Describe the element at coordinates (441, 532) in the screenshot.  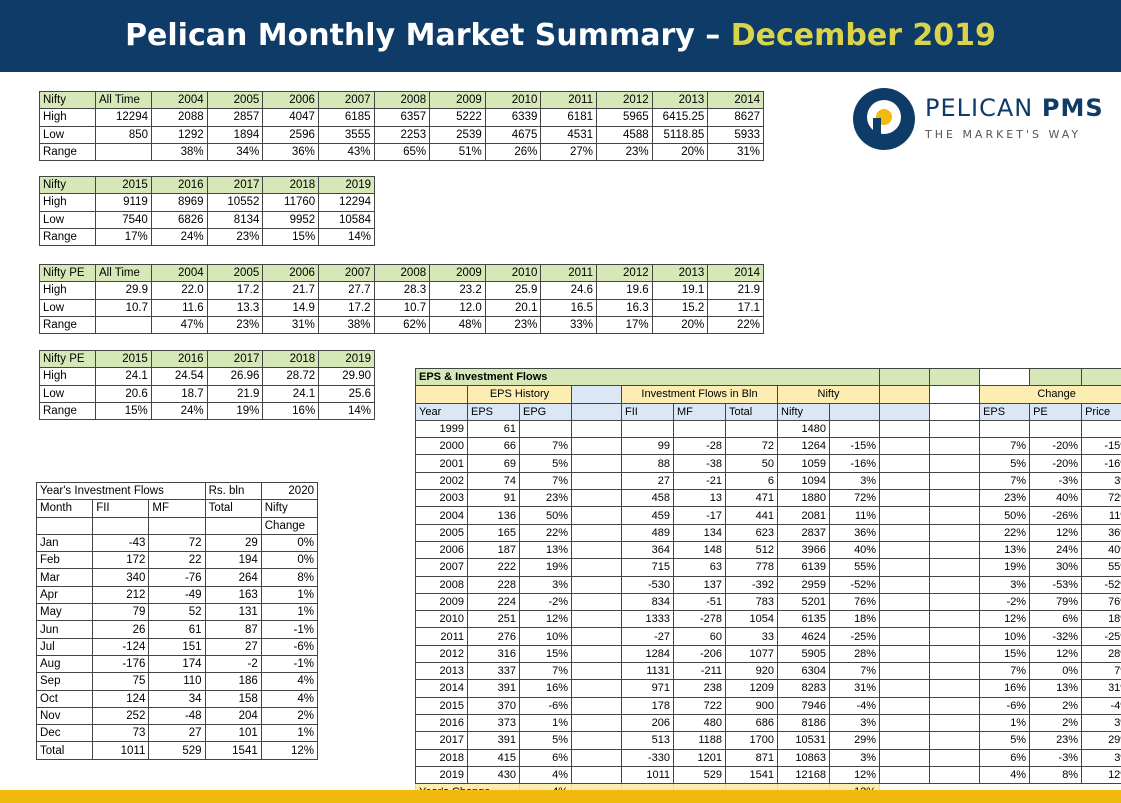
I see `table-cell: 2005` at that location.